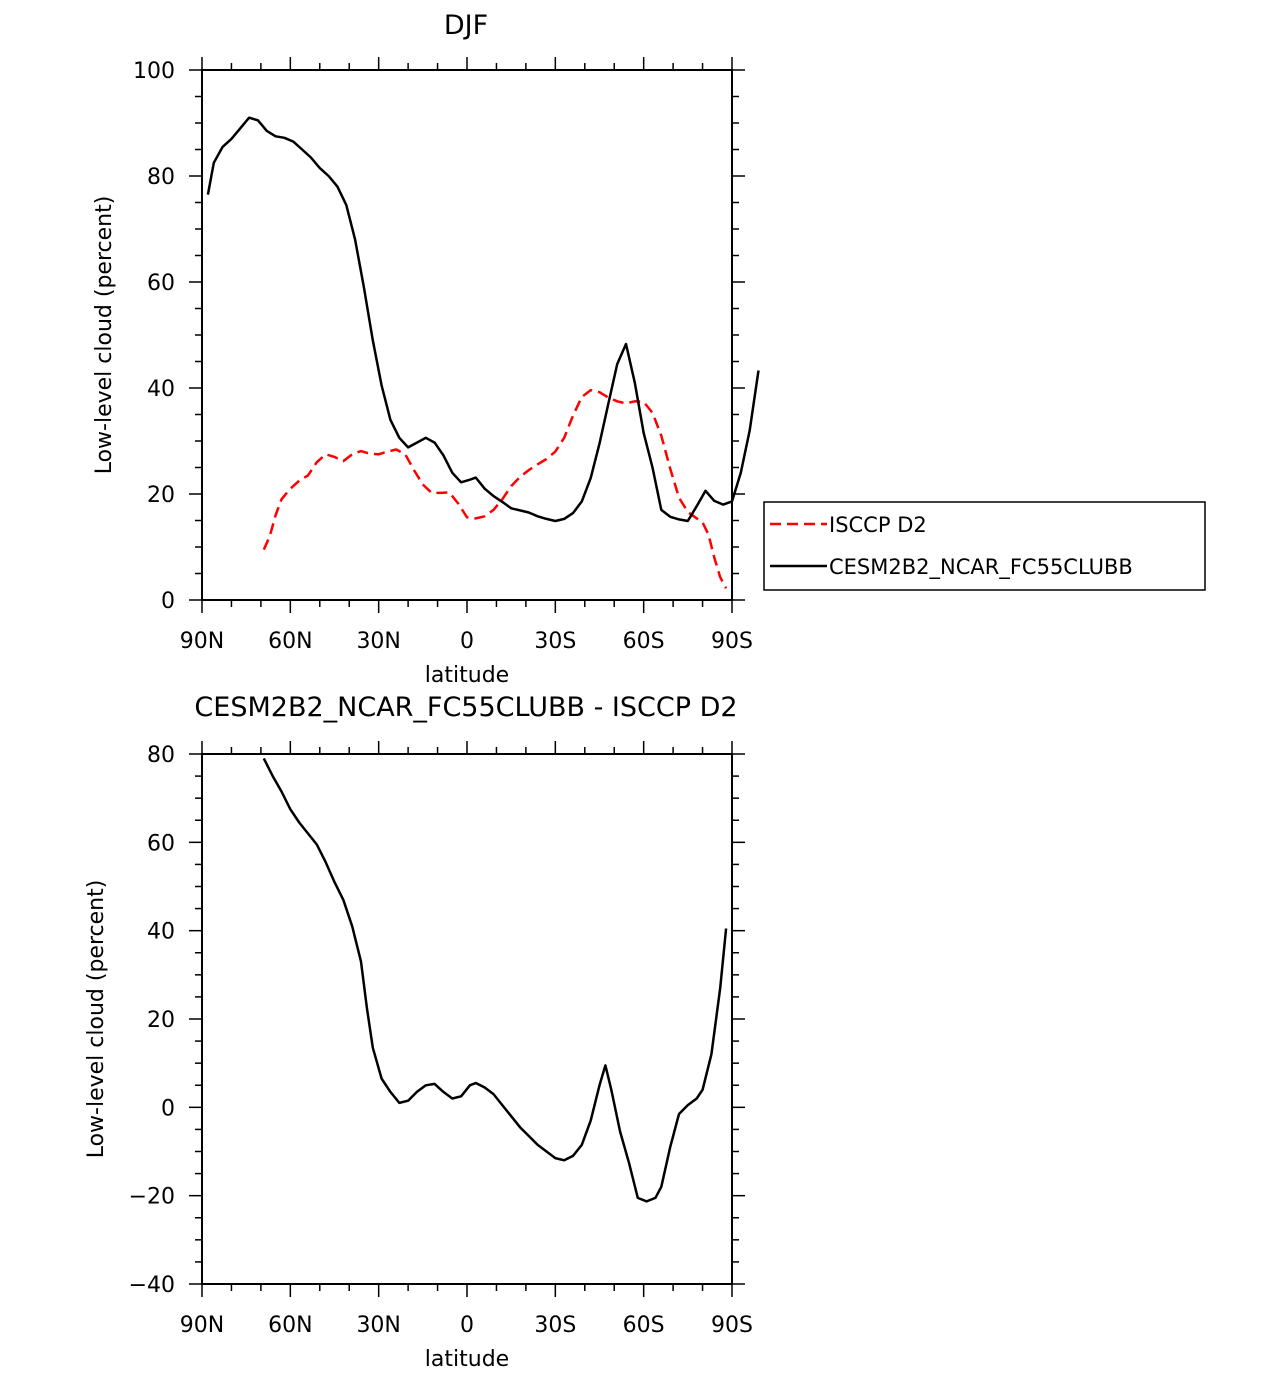 This screenshot has width=1285, height=1373. I want to click on bottom-series-group, so click(495, 980).